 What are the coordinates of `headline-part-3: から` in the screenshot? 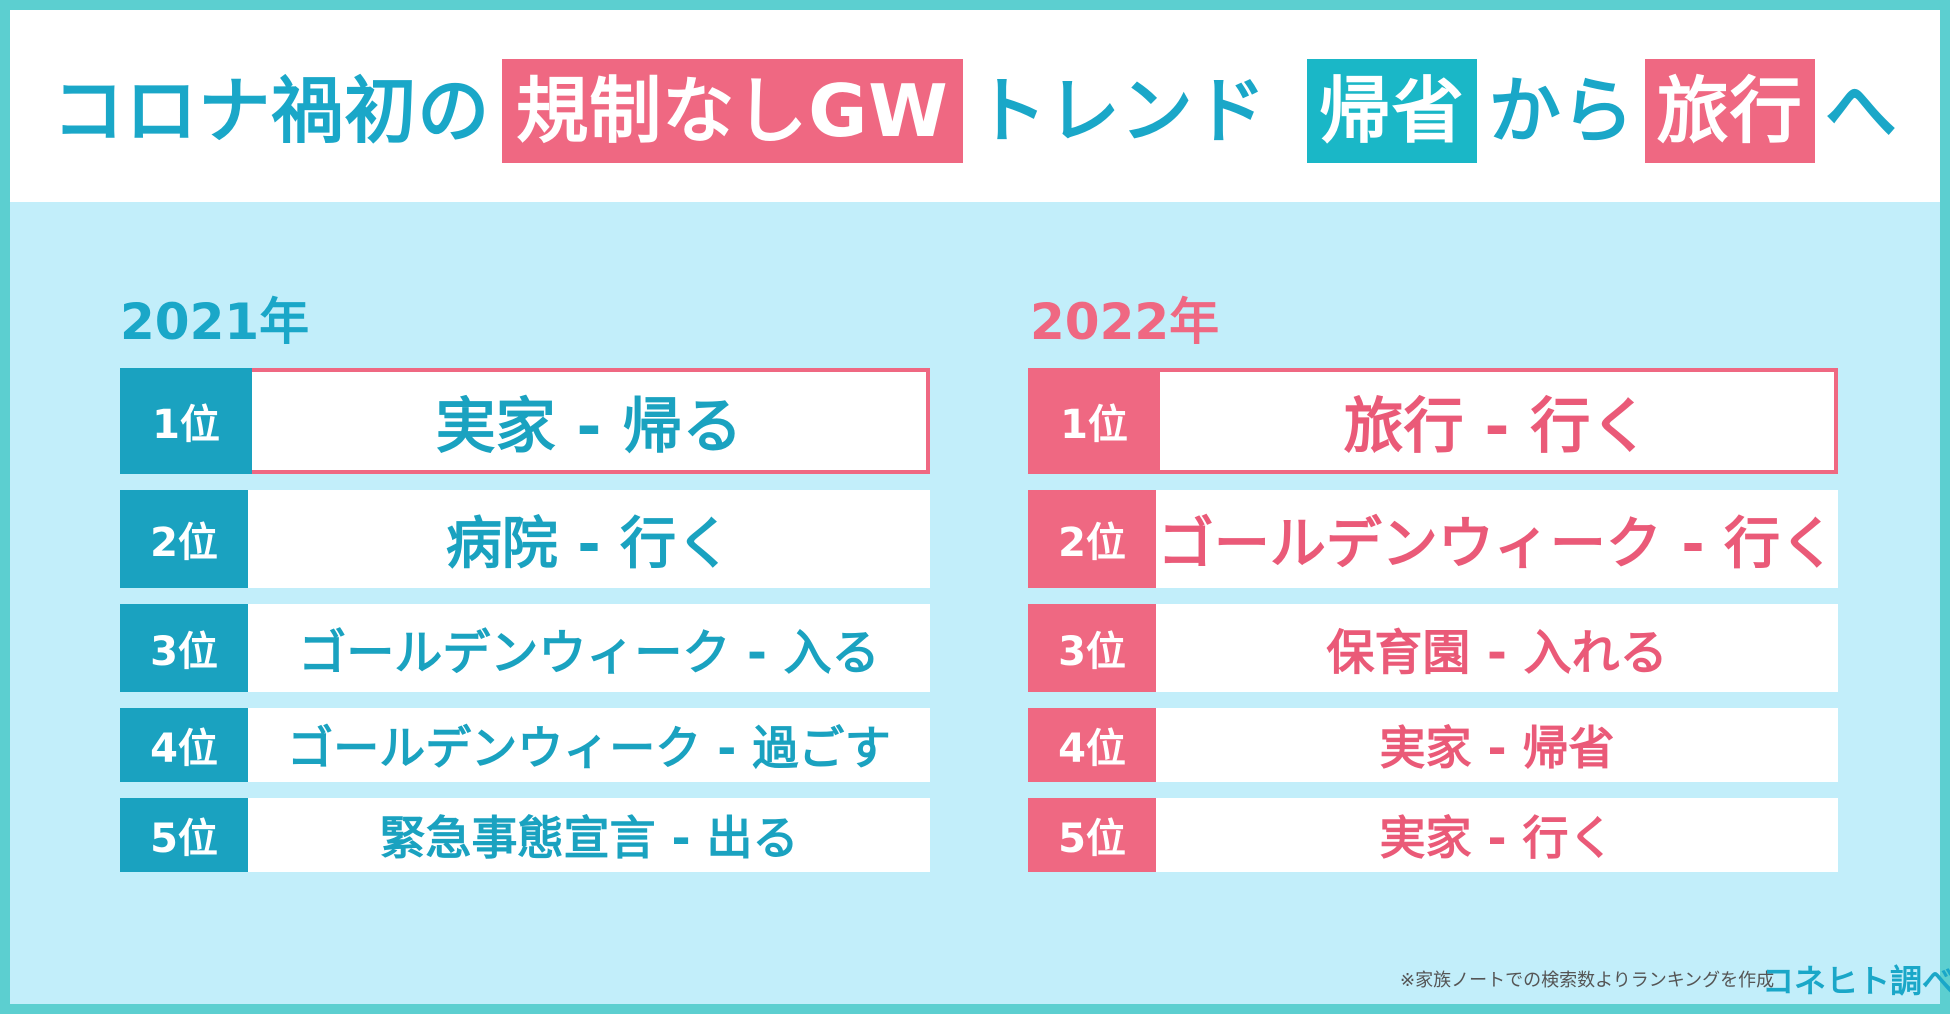 It's located at (1561, 111).